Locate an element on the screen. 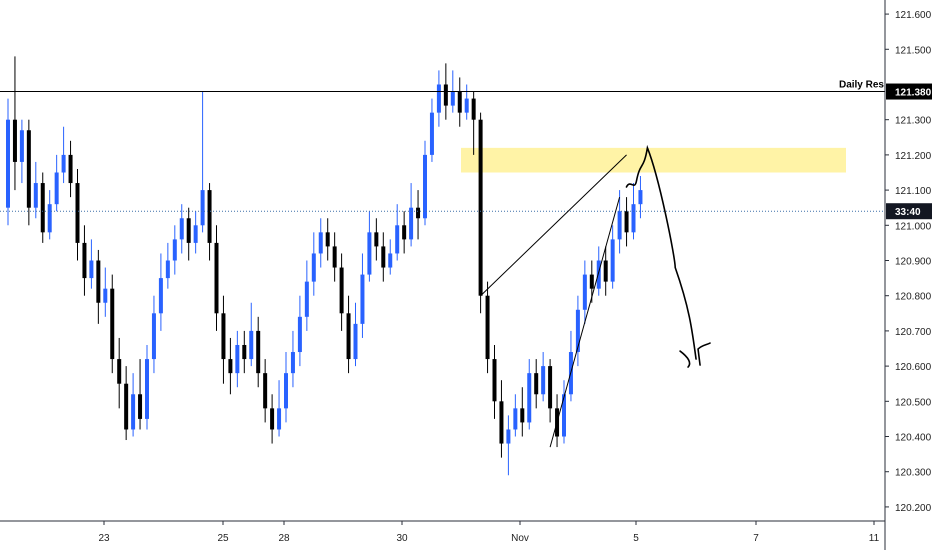  current-price-countdown: 33:40 is located at coordinates (908, 212).